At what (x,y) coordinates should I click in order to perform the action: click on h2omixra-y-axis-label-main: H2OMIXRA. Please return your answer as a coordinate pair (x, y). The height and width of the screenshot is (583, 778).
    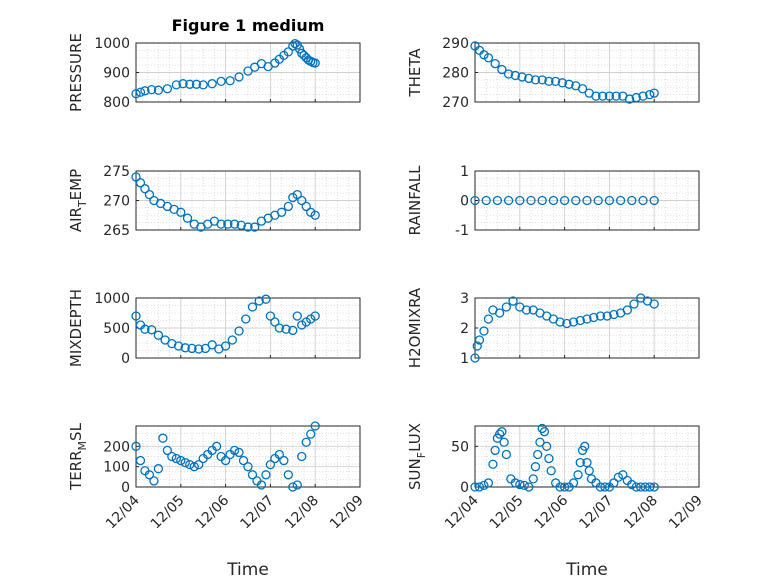
    Looking at the image, I should click on (415, 327).